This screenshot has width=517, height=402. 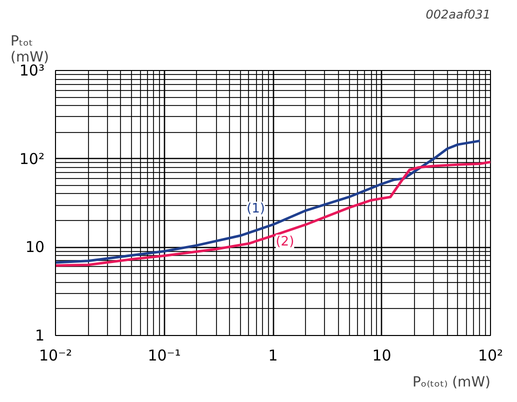 What do you see at coordinates (55, 355) in the screenshot?
I see `x-tick-label: 10⁻²` at bounding box center [55, 355].